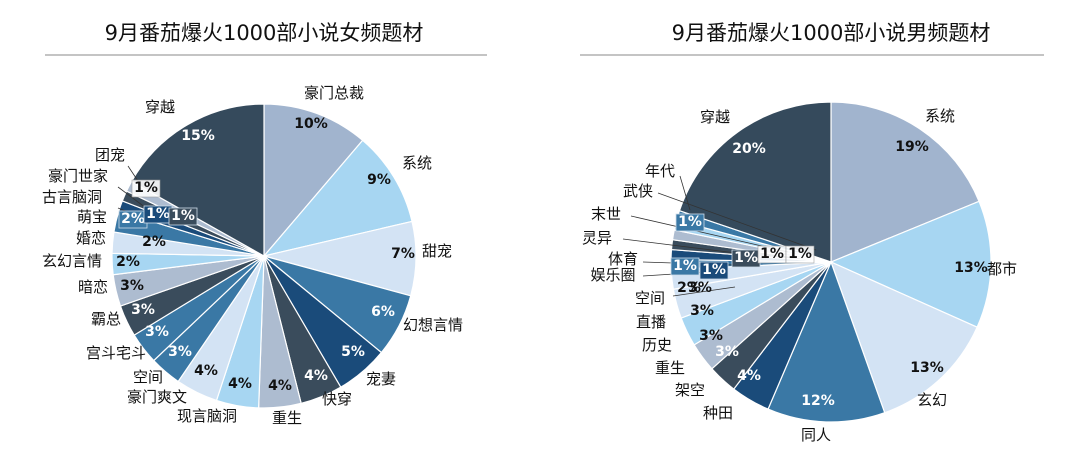  I want to click on female-chart-title: 9月番茄爆火1000部小说女频题材, so click(264, 33).